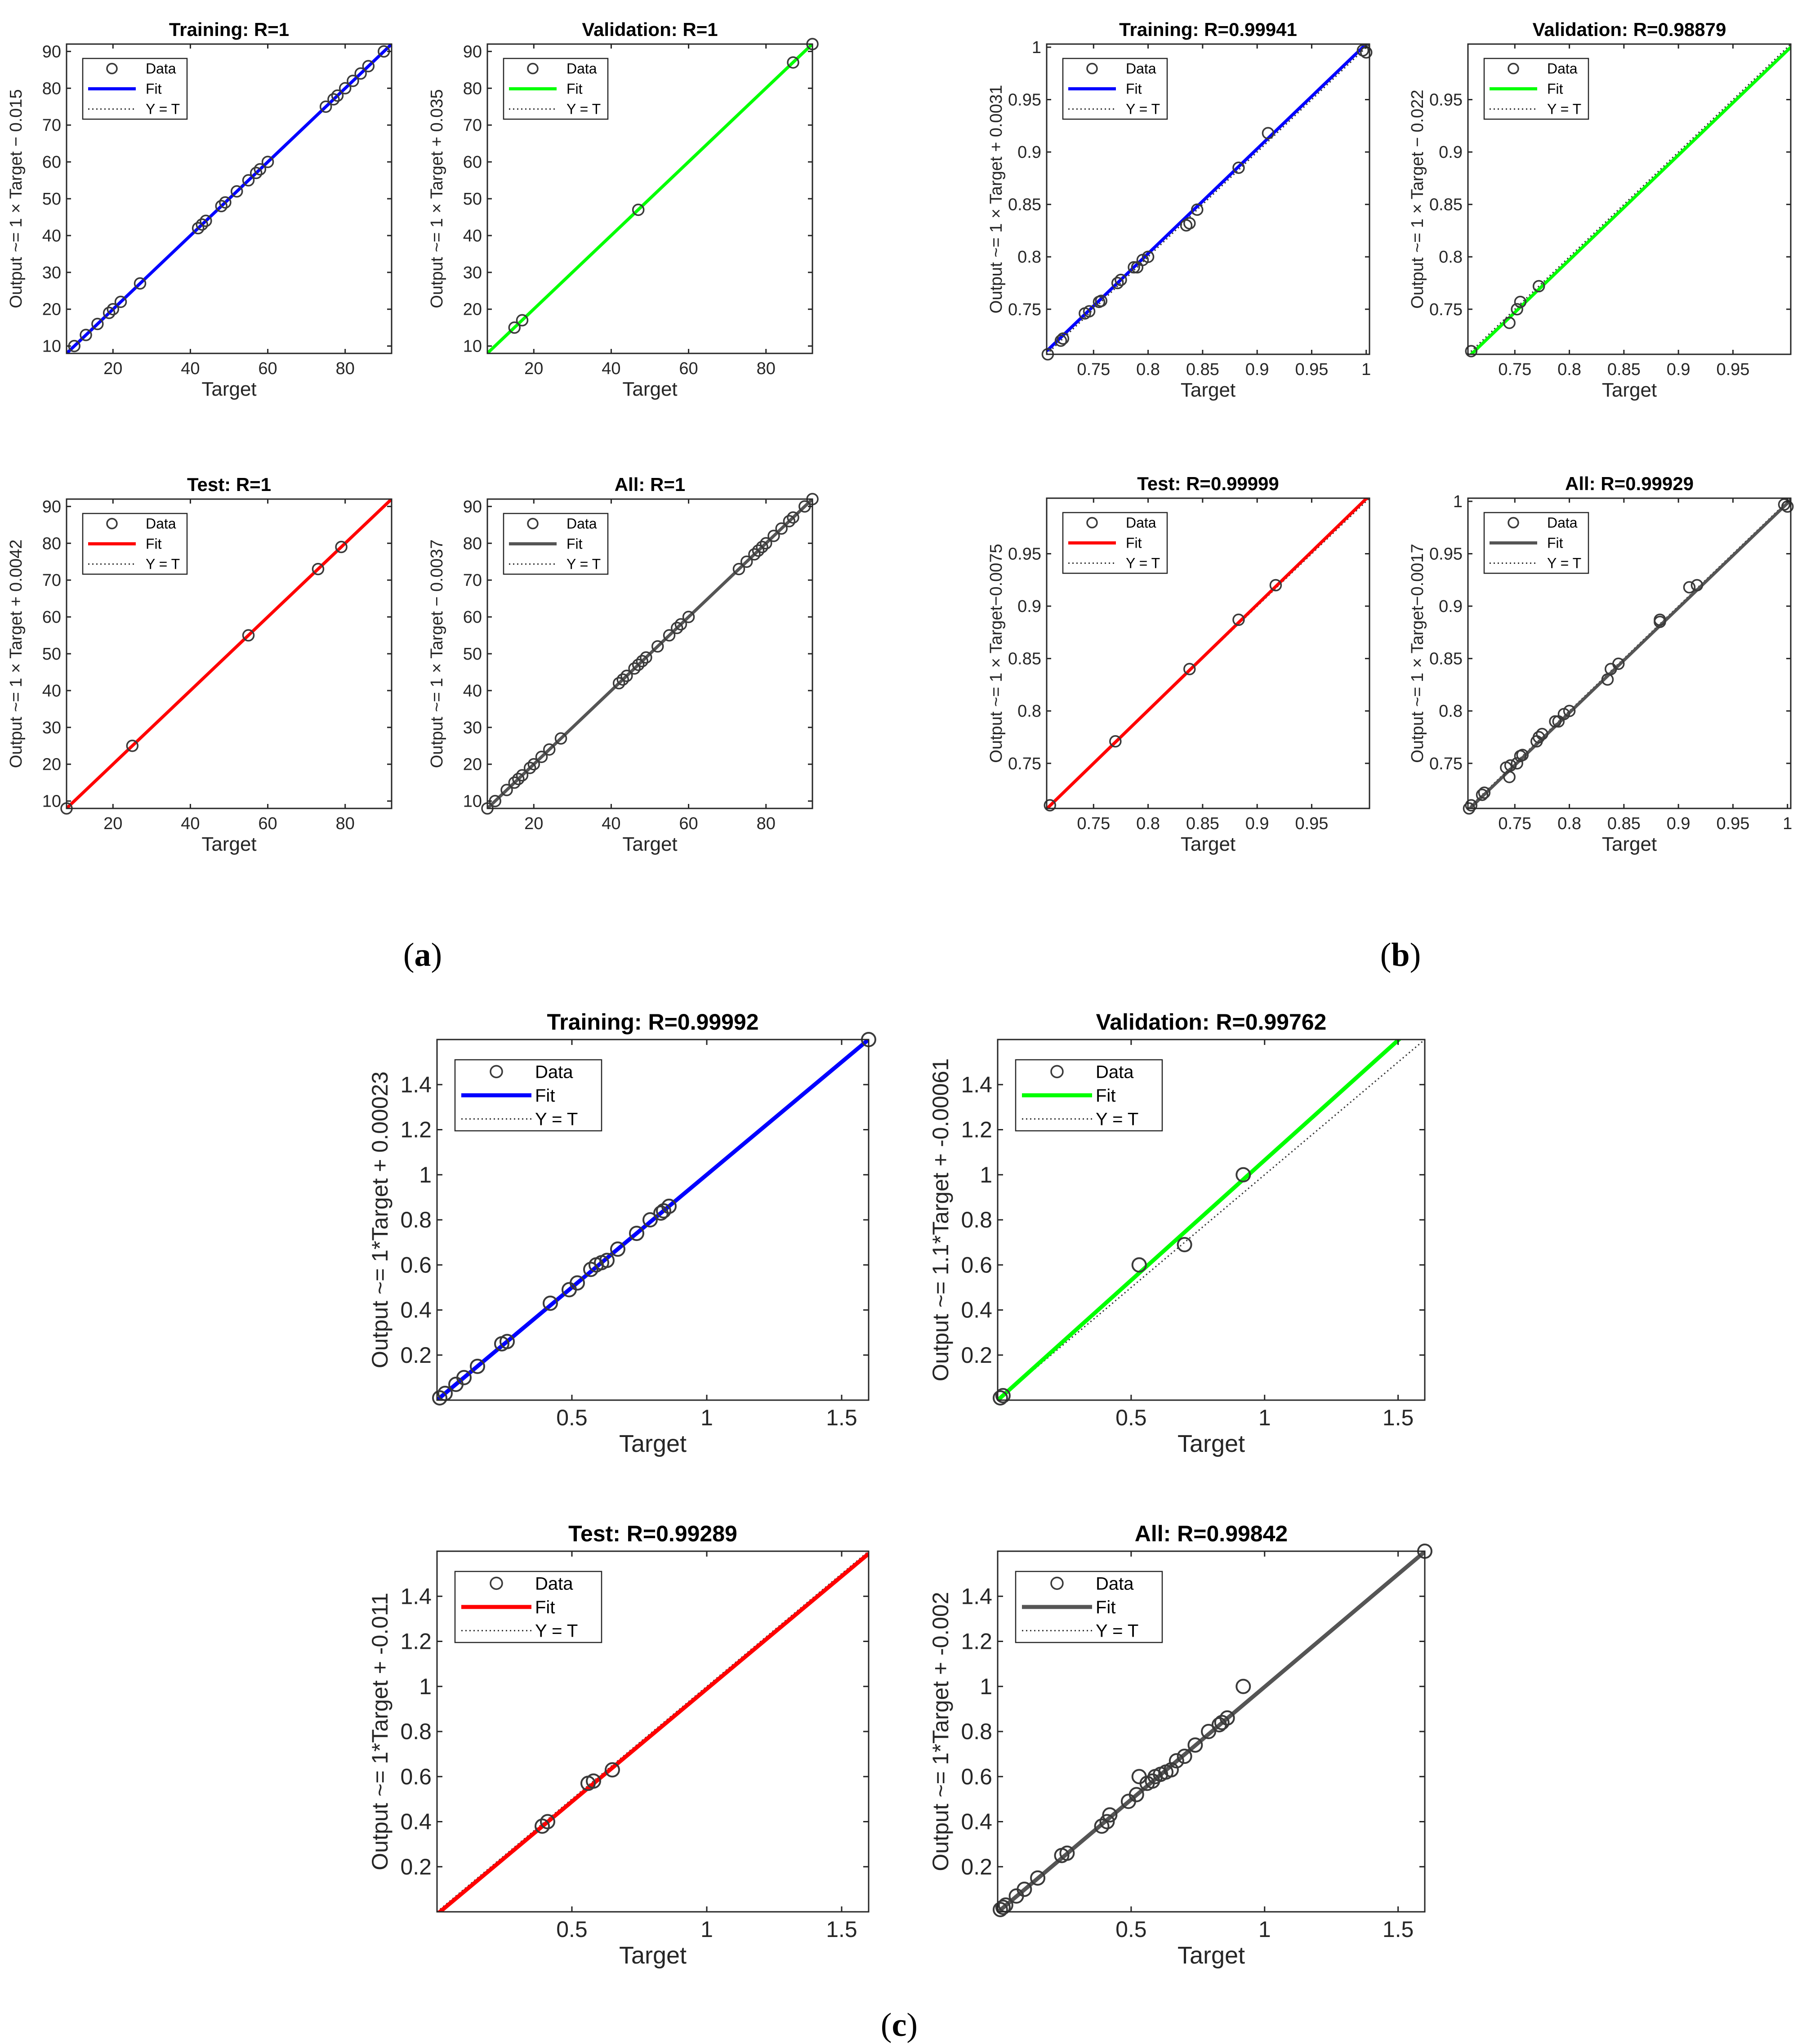 This screenshot has height=2044, width=1802. Describe the element at coordinates (437, 198) in the screenshot. I see `y-axis-label: Output ~= 1 × Target + 0.035` at that location.